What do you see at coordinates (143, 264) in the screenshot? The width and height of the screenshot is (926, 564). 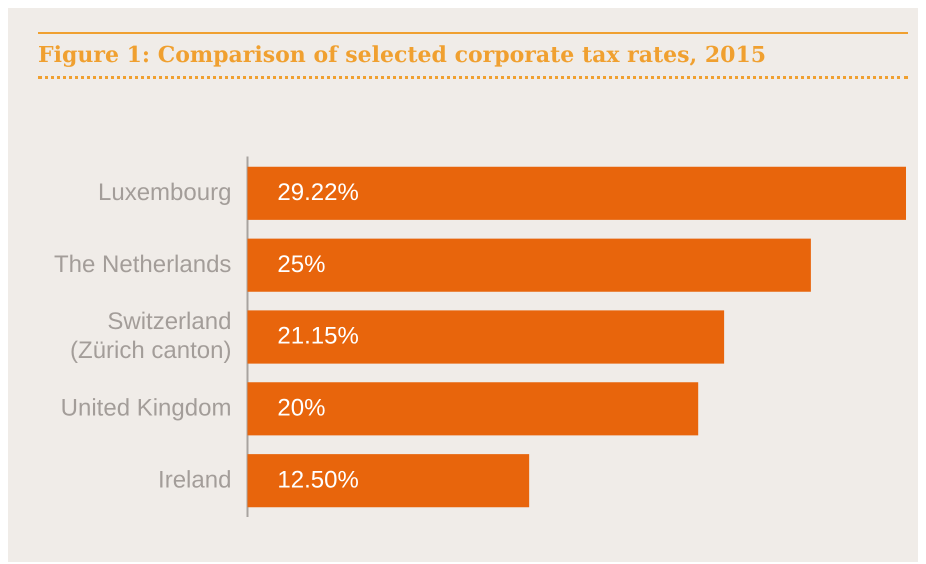 I see `y-tick-label: The Netherlands` at bounding box center [143, 264].